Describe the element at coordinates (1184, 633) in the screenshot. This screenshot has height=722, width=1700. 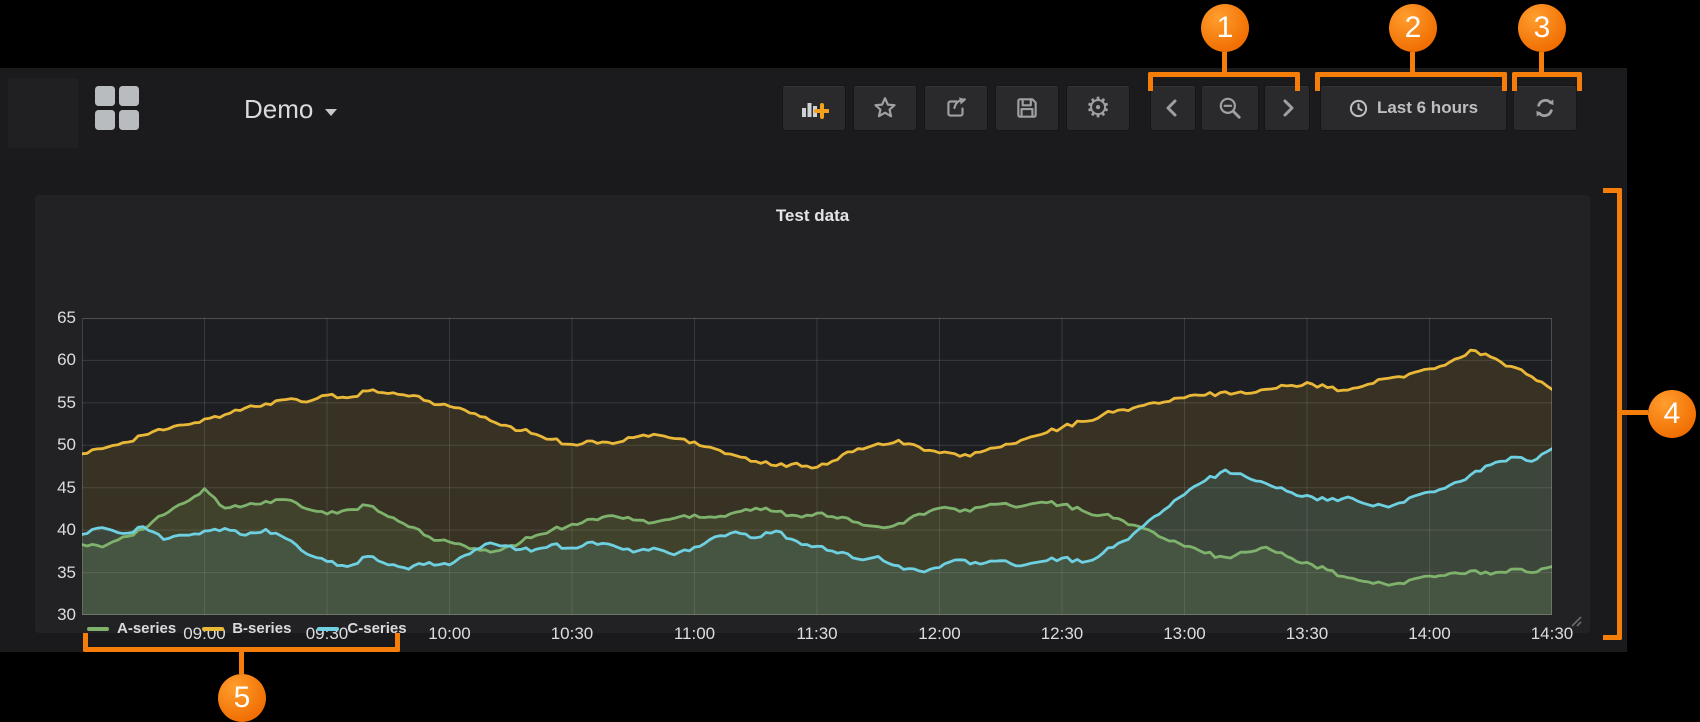
I see `x-tick-label: 13:00` at that location.